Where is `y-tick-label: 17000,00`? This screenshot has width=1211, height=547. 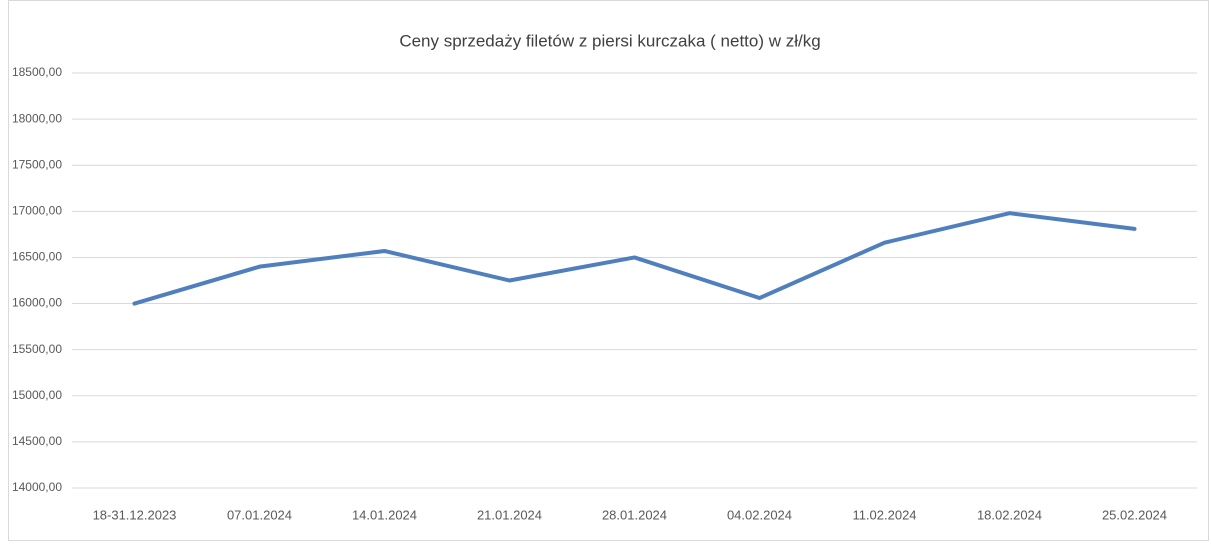 y-tick-label: 17000,00 is located at coordinates (37, 211).